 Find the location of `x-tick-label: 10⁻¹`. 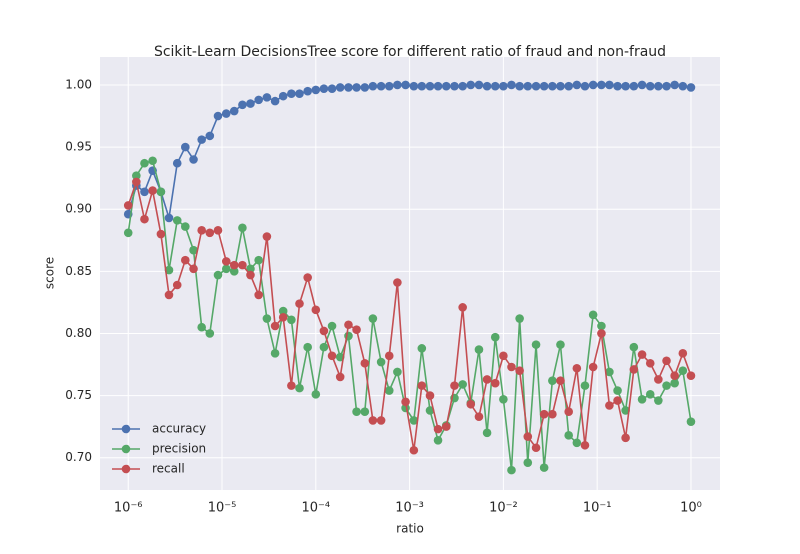

x-tick-label: 10⁻¹ is located at coordinates (597, 508).